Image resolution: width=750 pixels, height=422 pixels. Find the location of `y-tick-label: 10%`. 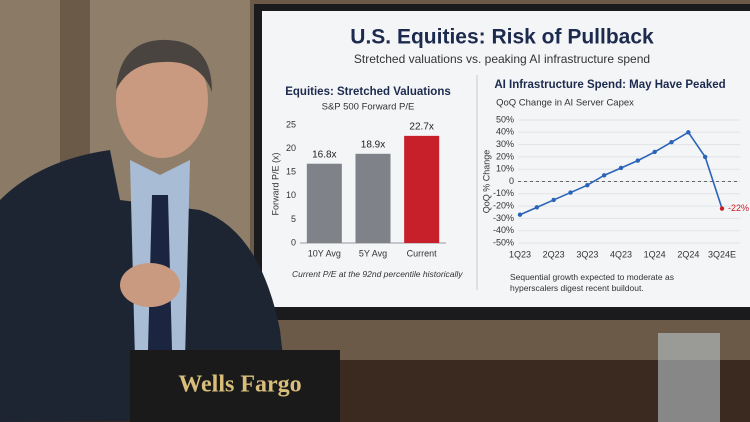

y-tick-label: 10% is located at coordinates (505, 169).